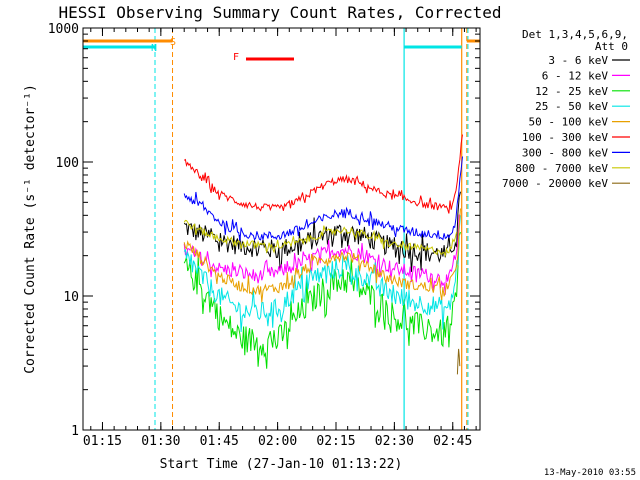 Image resolution: width=640 pixels, height=480 pixels. What do you see at coordinates (160, 441) in the screenshot?
I see `x-tick-label: 01:30` at bounding box center [160, 441].